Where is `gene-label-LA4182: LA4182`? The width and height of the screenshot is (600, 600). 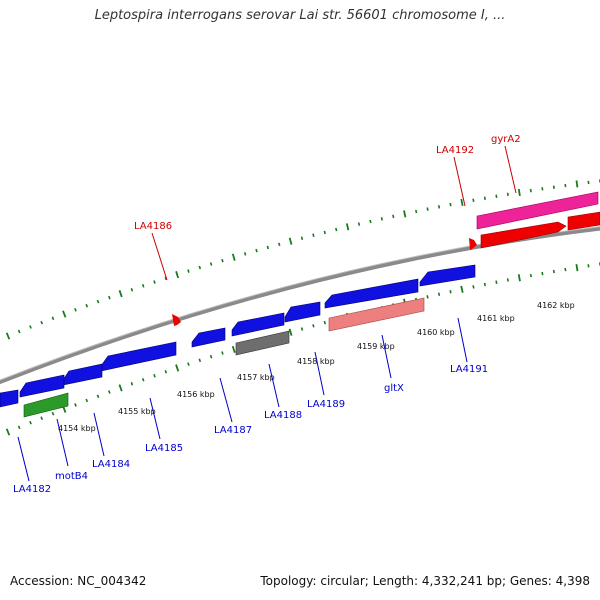
gene-label-LA4182: LA4182 is located at coordinates (32, 489).